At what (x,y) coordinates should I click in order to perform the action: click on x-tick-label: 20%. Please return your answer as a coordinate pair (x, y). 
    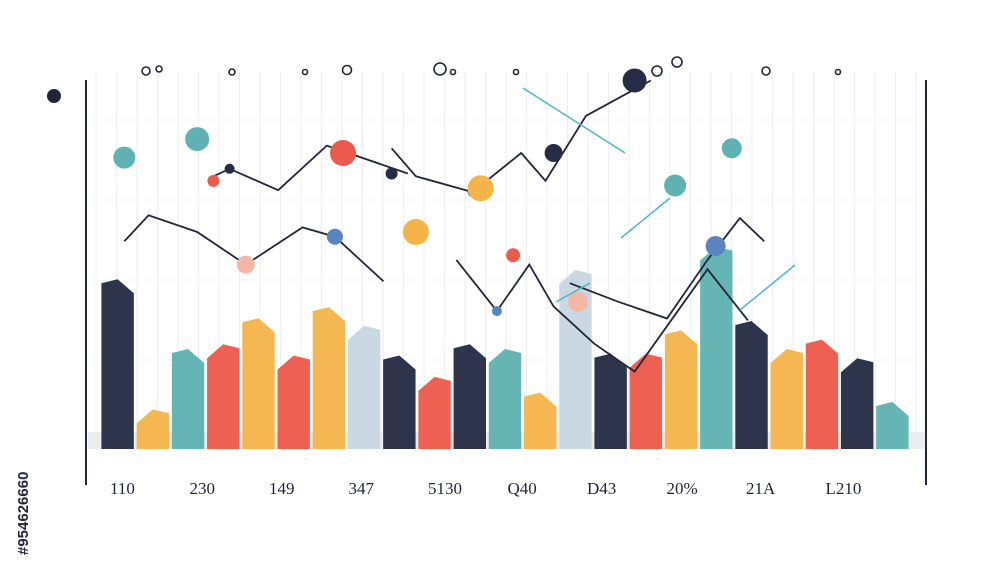
    Looking at the image, I should click on (682, 488).